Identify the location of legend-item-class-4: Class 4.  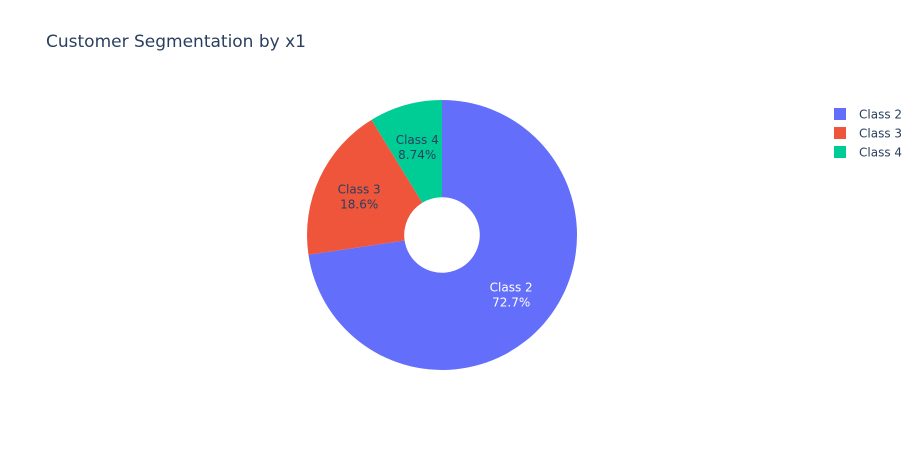
(868, 153).